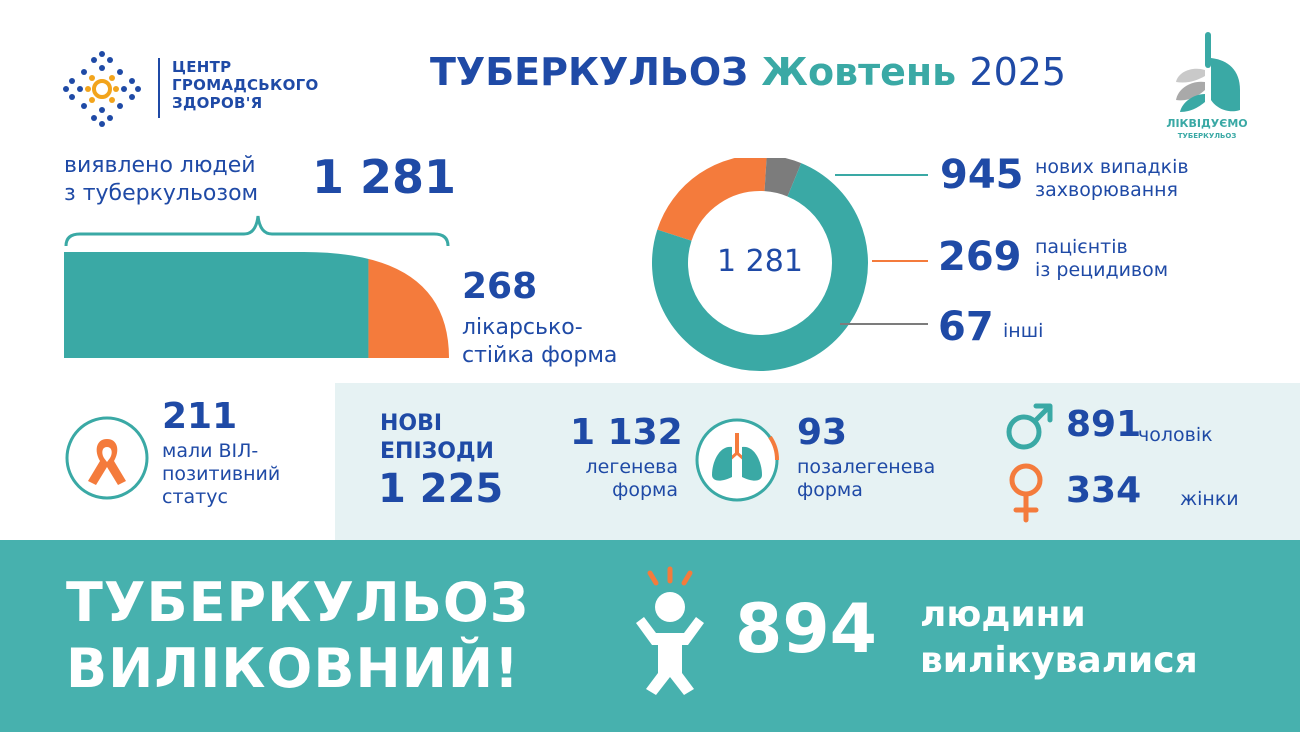 The height and width of the screenshot is (732, 1300). Describe the element at coordinates (500, 286) in the screenshot. I see `drug-resistant-value: 268` at that location.